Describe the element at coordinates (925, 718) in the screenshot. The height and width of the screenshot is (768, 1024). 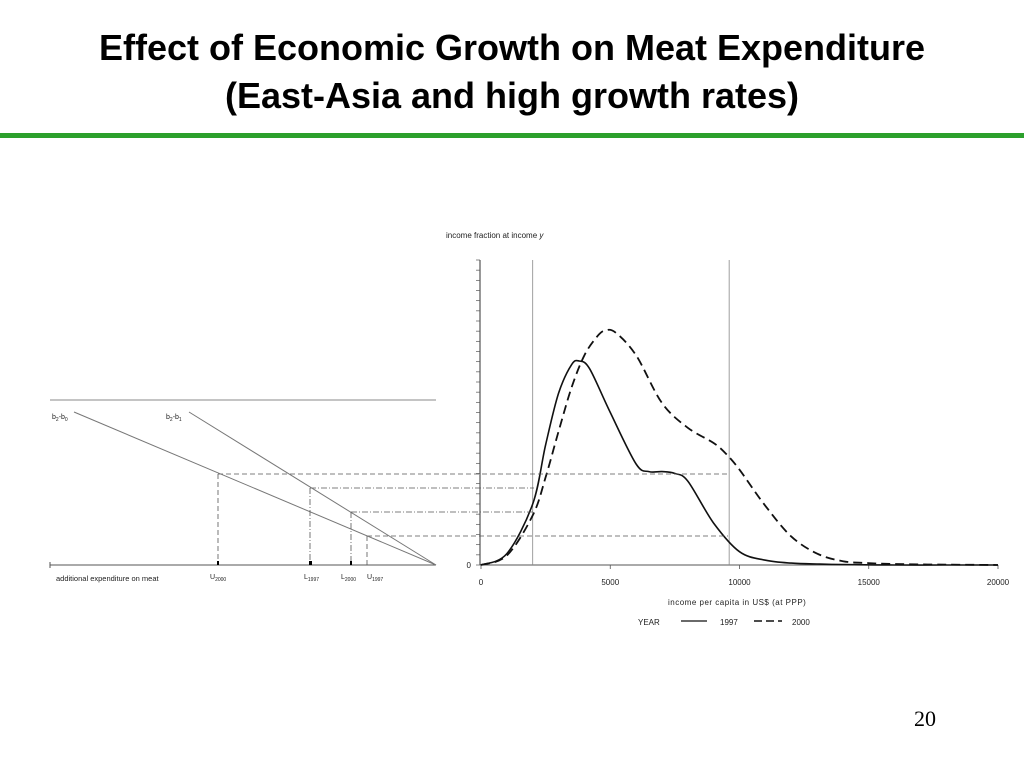
I see `page-number: 20` at that location.